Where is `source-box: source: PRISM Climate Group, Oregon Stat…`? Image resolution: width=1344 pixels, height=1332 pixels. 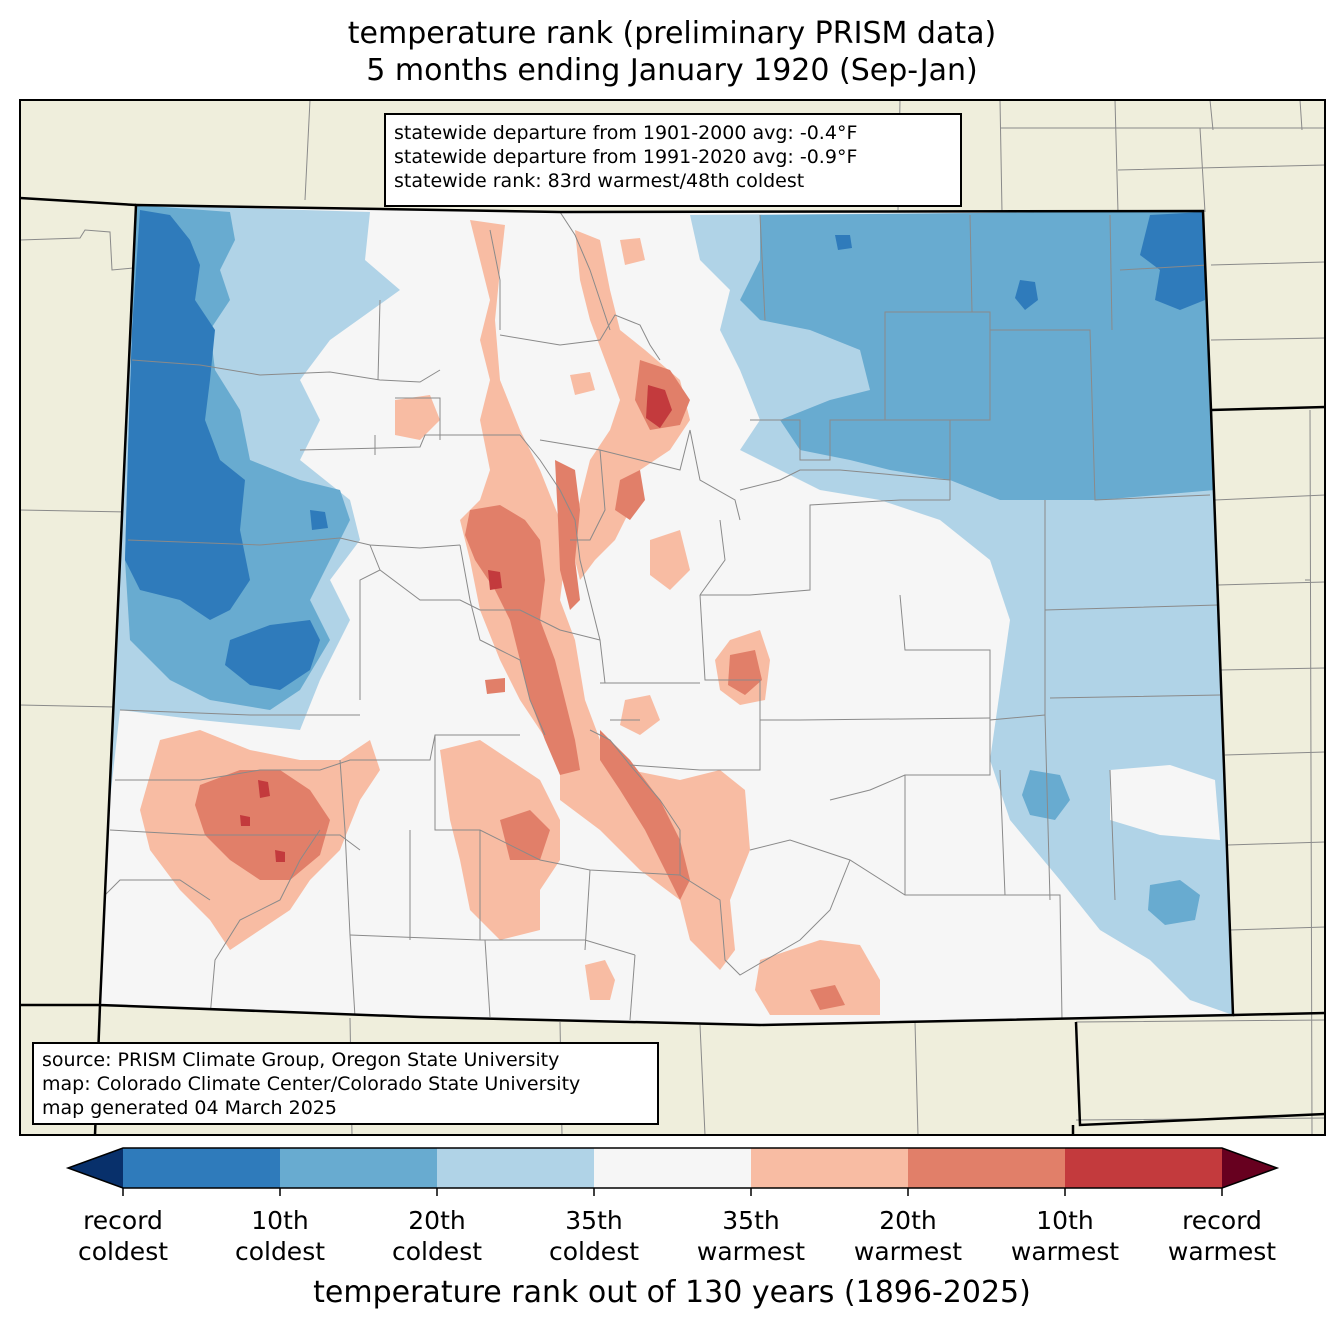 source-box: source: PRISM Climate Group, Oregon Stat… is located at coordinates (345, 1083).